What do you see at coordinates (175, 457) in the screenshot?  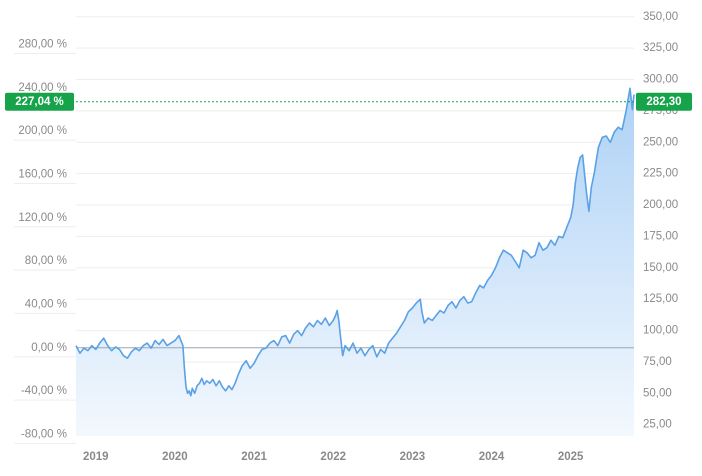 I see `x-tick-label: 2020` at bounding box center [175, 457].